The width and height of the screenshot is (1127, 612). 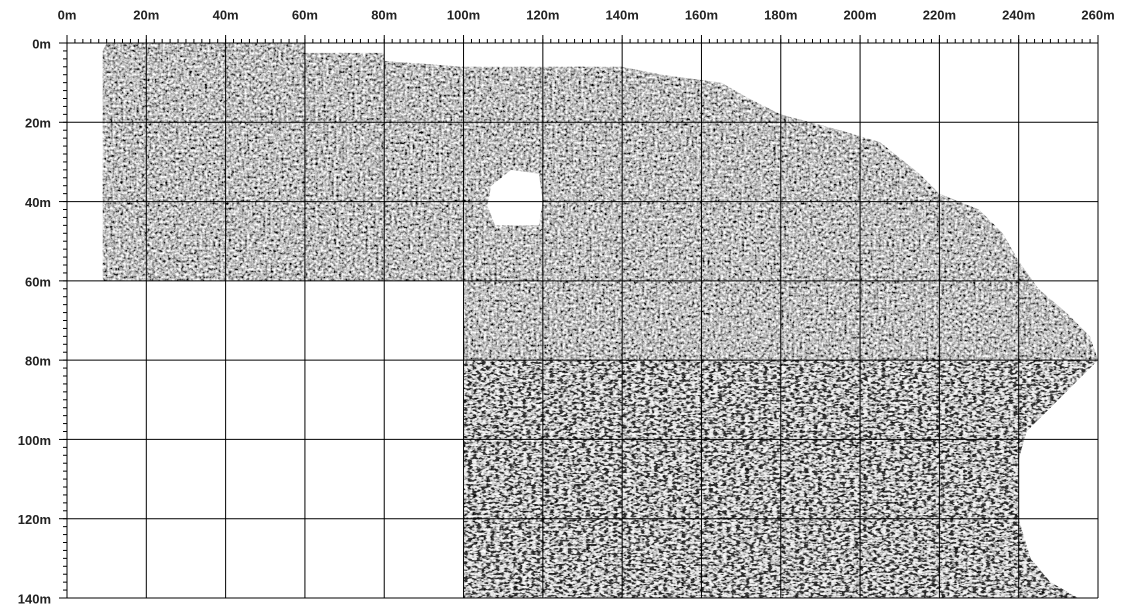 What do you see at coordinates (38, 361) in the screenshot?
I see `y-tick-label: 80m` at bounding box center [38, 361].